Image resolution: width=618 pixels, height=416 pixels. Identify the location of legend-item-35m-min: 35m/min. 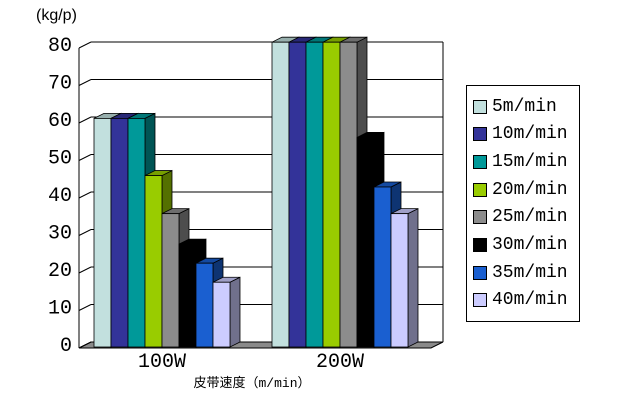
(526, 273).